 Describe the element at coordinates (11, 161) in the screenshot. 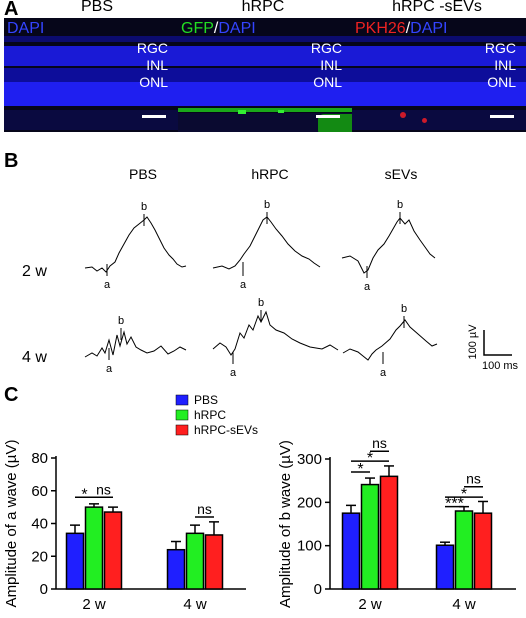

I see `panel-label-b: B` at that location.